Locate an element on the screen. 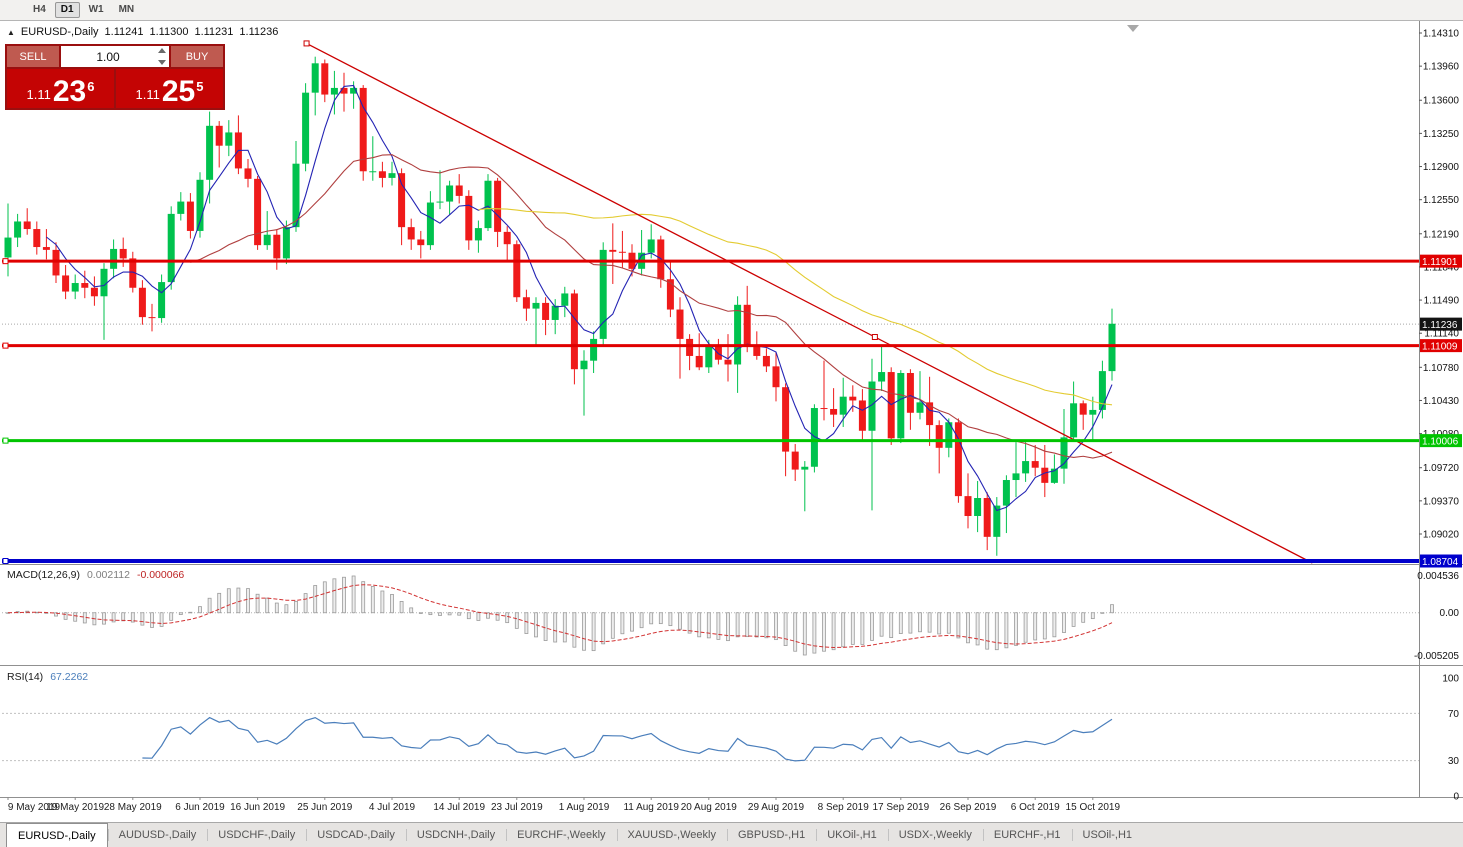  price-tick: 1.10430 is located at coordinates (1441, 401).